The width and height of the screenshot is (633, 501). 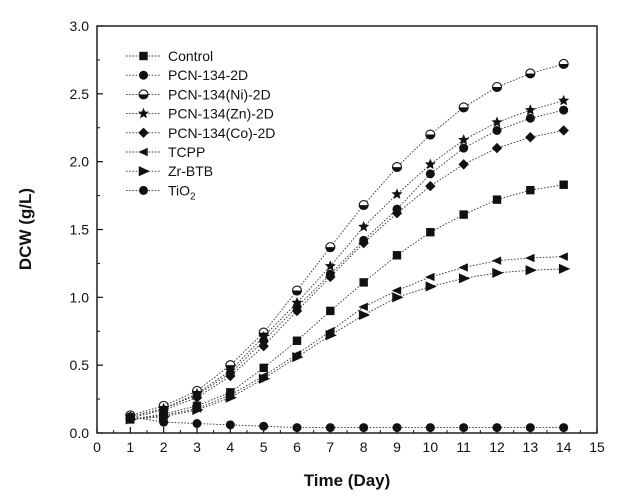 I want to click on y-tick-label: 0.0, so click(x=80, y=433).